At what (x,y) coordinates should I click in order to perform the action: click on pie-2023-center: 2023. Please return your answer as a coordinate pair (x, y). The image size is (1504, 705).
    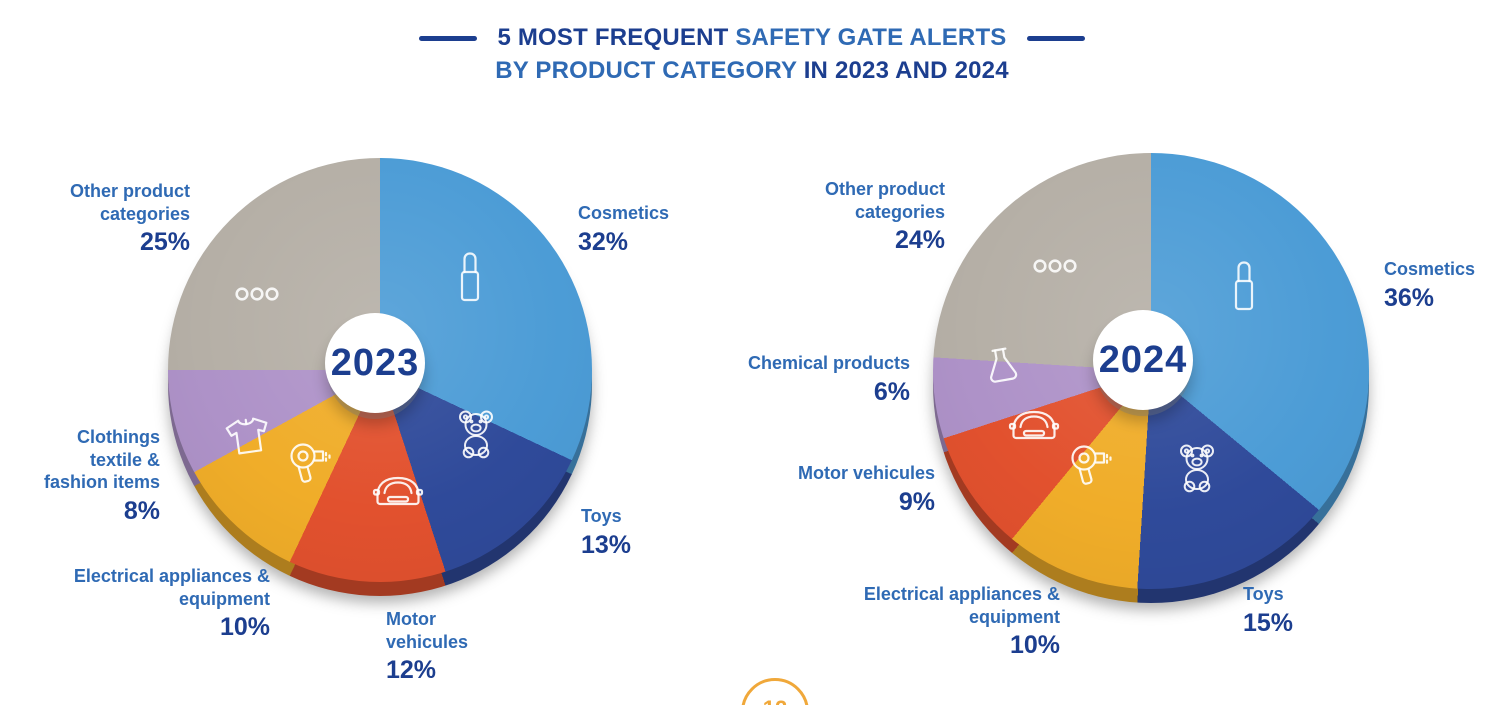
    Looking at the image, I should click on (375, 363).